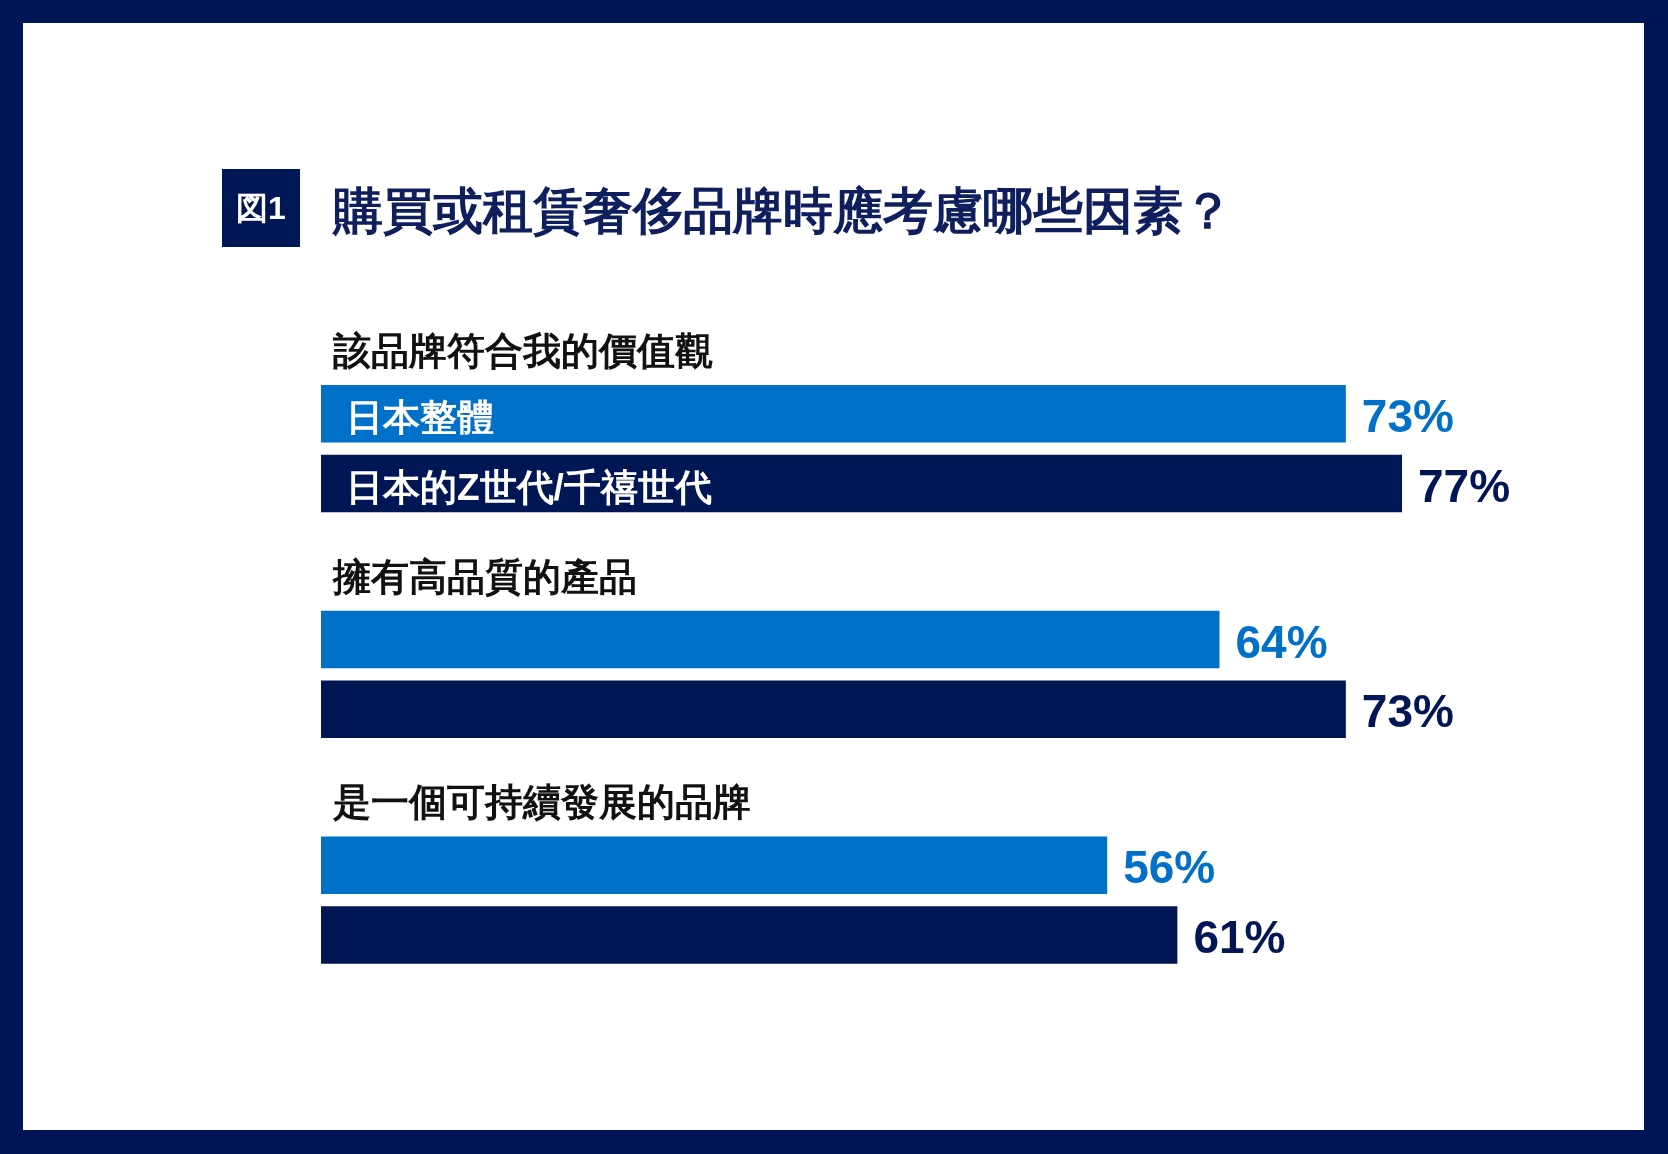 The image size is (1668, 1154). Describe the element at coordinates (1169, 867) in the screenshot. I see `data-label: 56%` at that location.